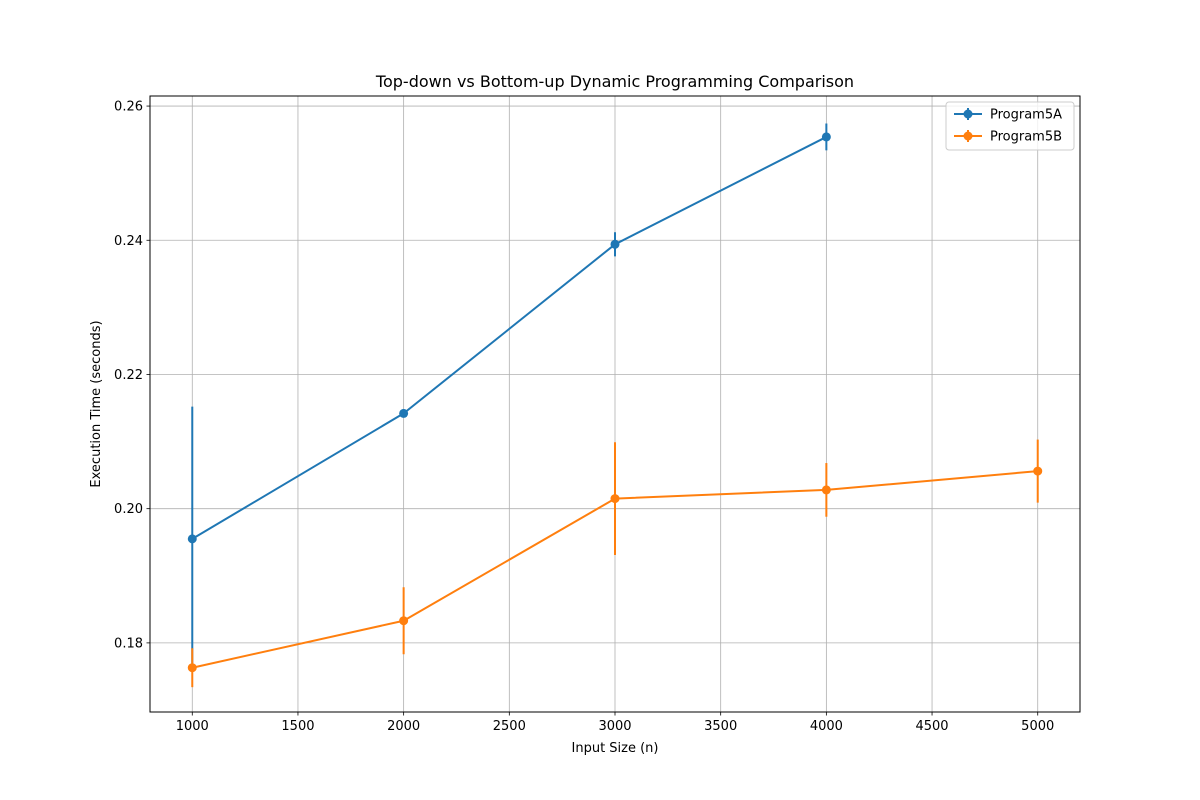 The image size is (1200, 800). I want to click on x-tick-label: 1000, so click(192, 726).